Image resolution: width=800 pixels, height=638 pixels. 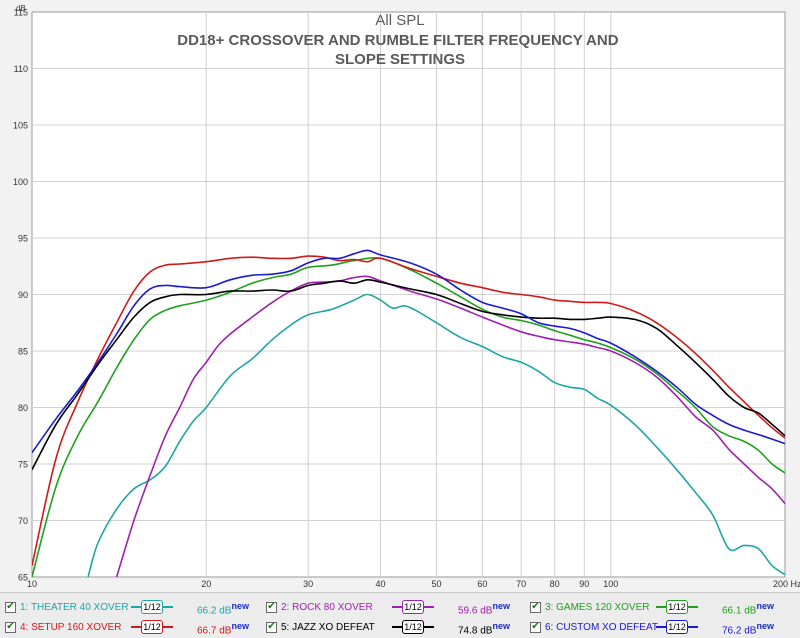 What do you see at coordinates (661, 627) in the screenshot?
I see `legend-item-6: ✔ 6: CUSTOM XO DEFEAT 1/12 76.2 dBnew` at bounding box center [661, 627].